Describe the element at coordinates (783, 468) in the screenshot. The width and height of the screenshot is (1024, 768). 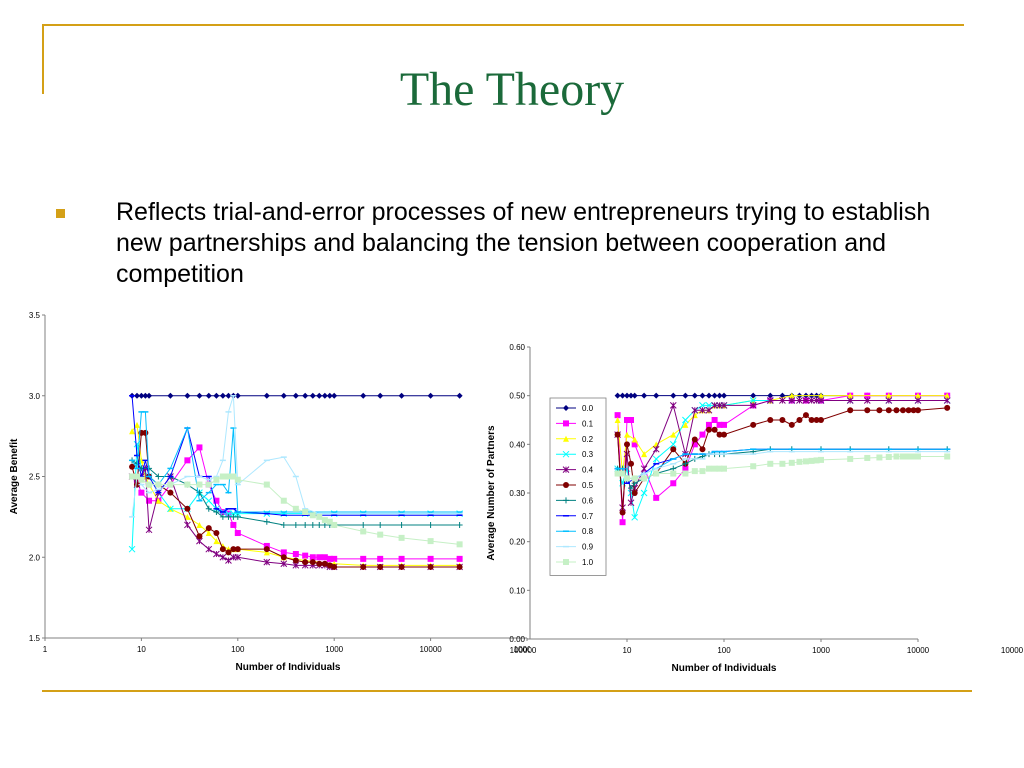
I see `series-0.6` at that location.